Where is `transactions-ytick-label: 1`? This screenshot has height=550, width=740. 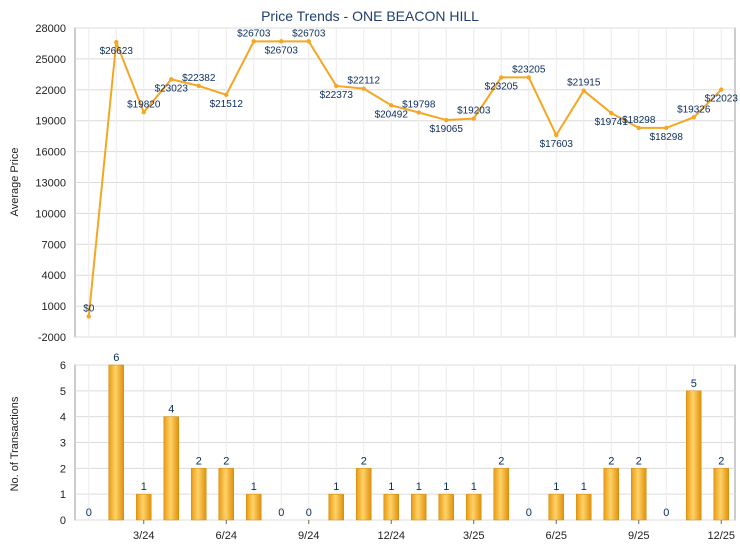
transactions-ytick-label: 1 is located at coordinates (63, 495).